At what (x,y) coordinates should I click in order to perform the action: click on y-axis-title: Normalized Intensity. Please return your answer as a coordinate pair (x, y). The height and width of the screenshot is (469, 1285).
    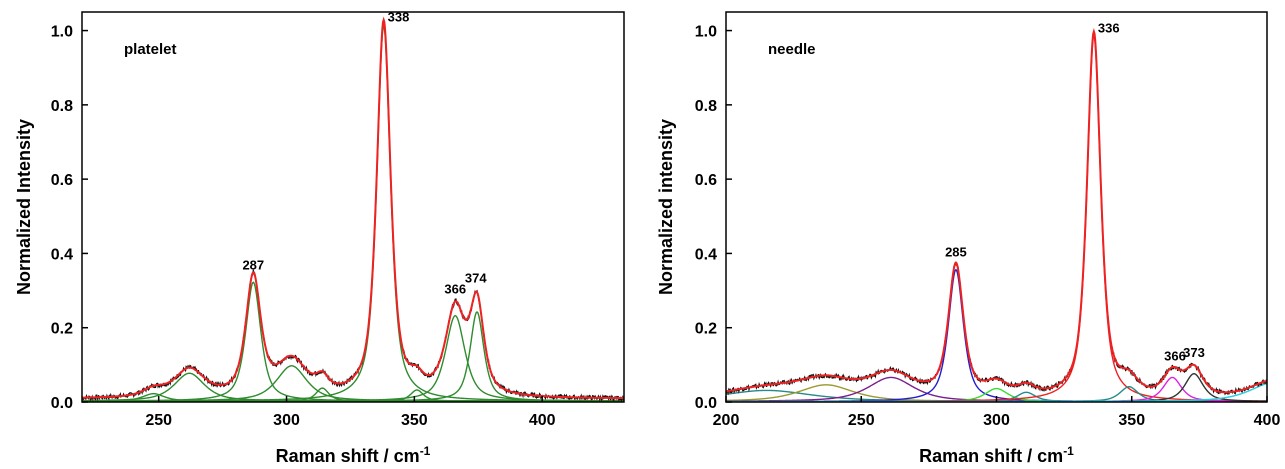
    Looking at the image, I should click on (24, 207).